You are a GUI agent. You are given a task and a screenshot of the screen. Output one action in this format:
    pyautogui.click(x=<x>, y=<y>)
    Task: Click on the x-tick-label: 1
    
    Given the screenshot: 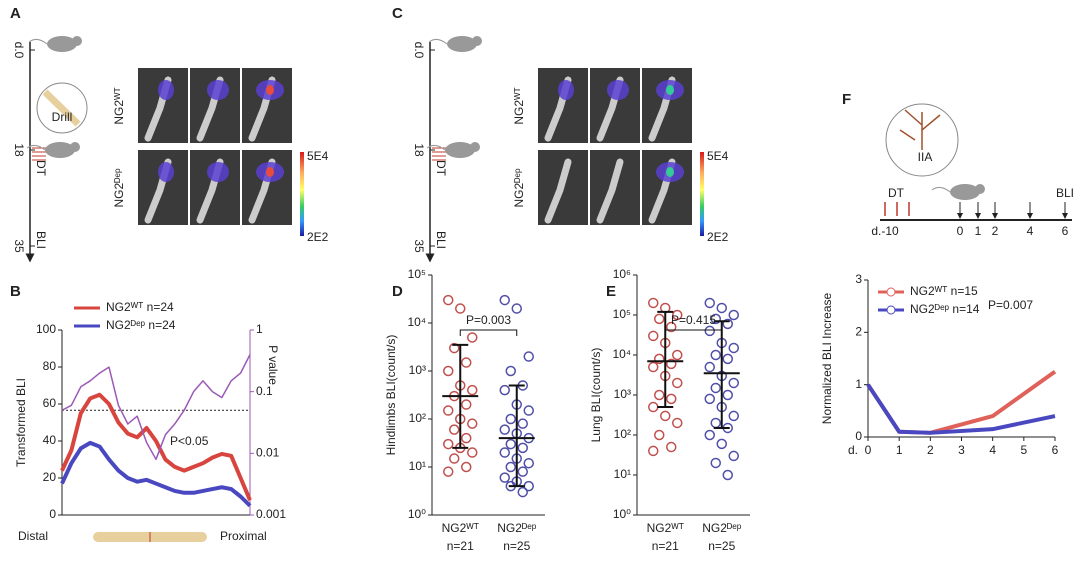 What is the action you would take?
    pyautogui.click(x=899, y=450)
    